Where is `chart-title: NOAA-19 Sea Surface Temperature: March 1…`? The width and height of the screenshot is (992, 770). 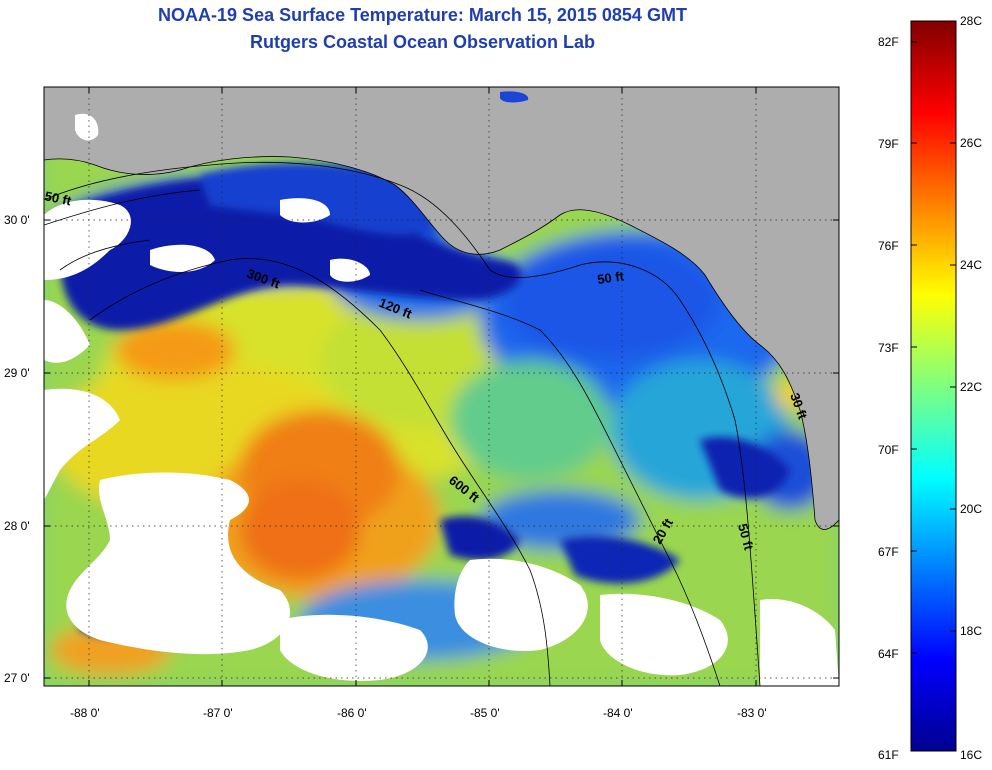
chart-title: NOAA-19 Sea Surface Temperature: March 1… is located at coordinates (422, 15).